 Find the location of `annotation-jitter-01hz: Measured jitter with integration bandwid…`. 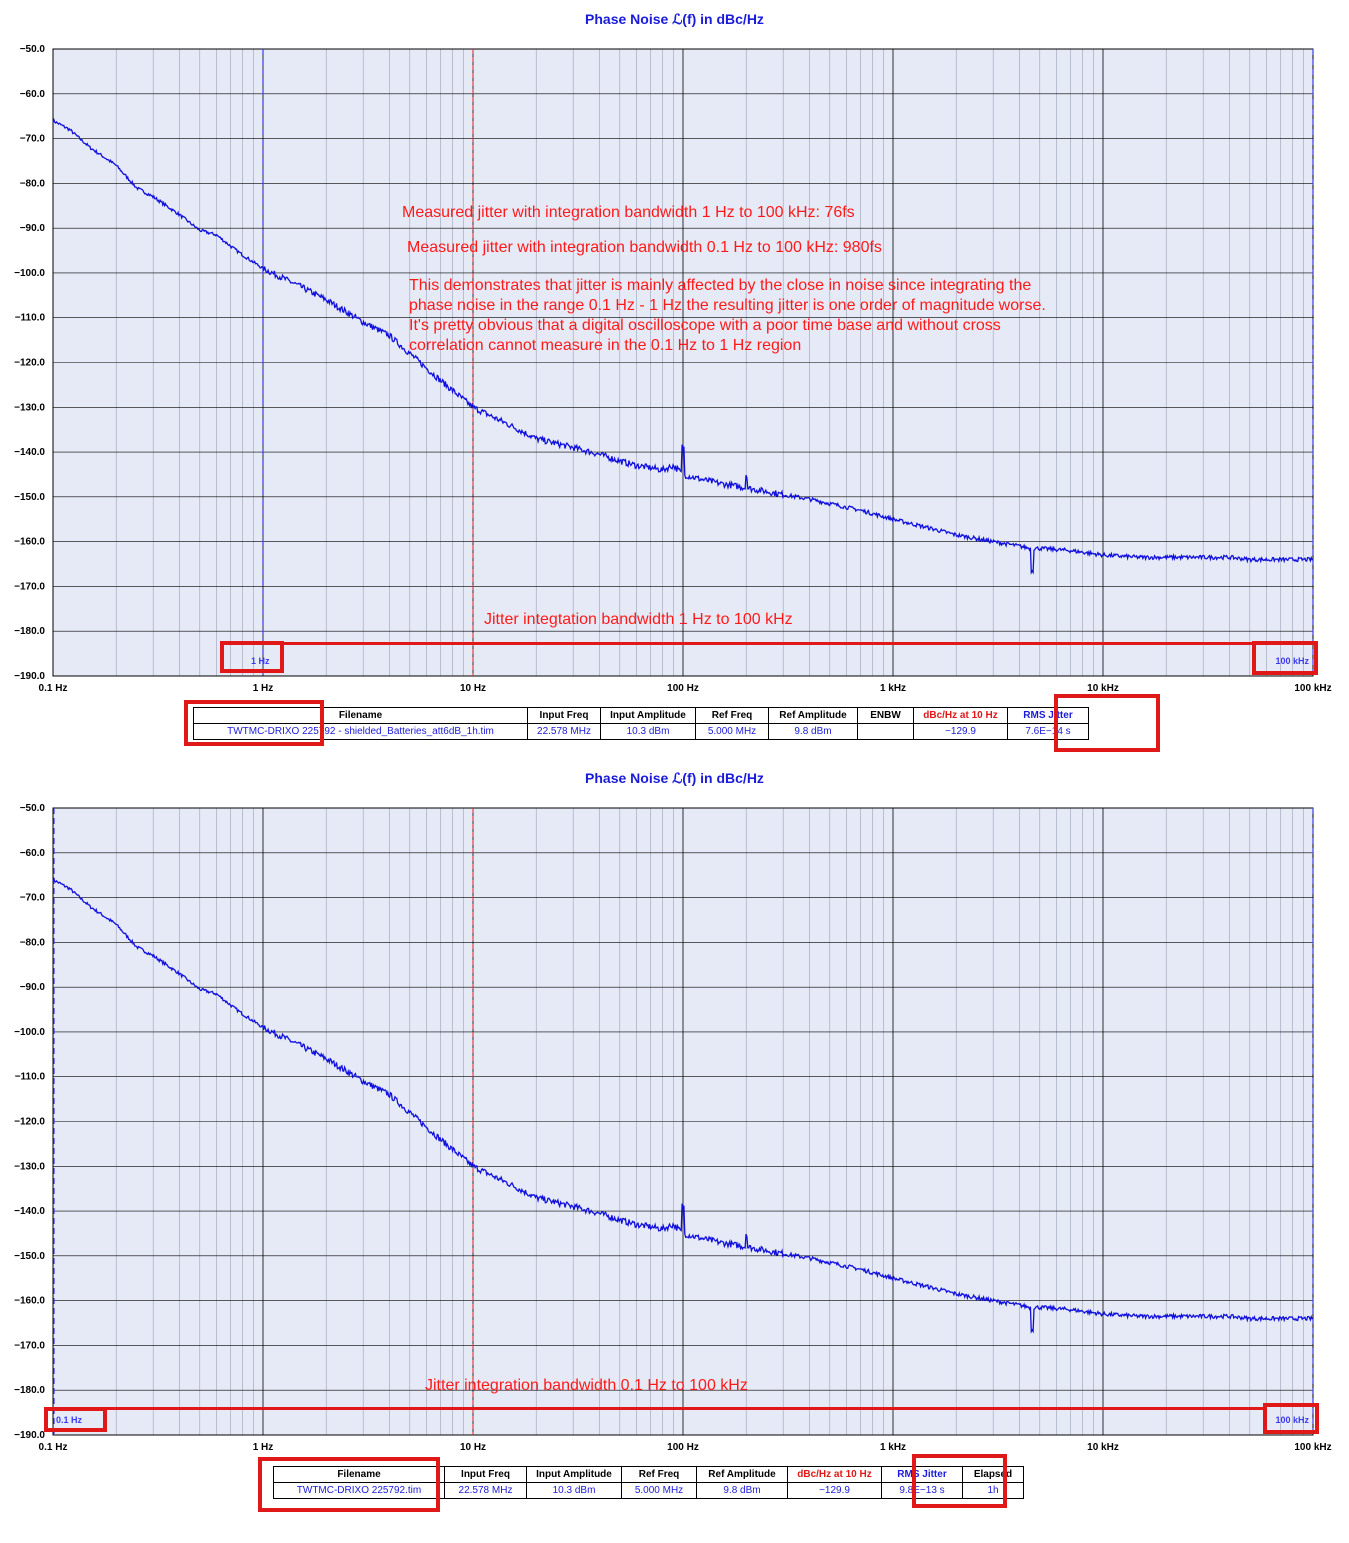

annotation-jitter-01hz: Measured jitter with integration bandwid… is located at coordinates (644, 247).